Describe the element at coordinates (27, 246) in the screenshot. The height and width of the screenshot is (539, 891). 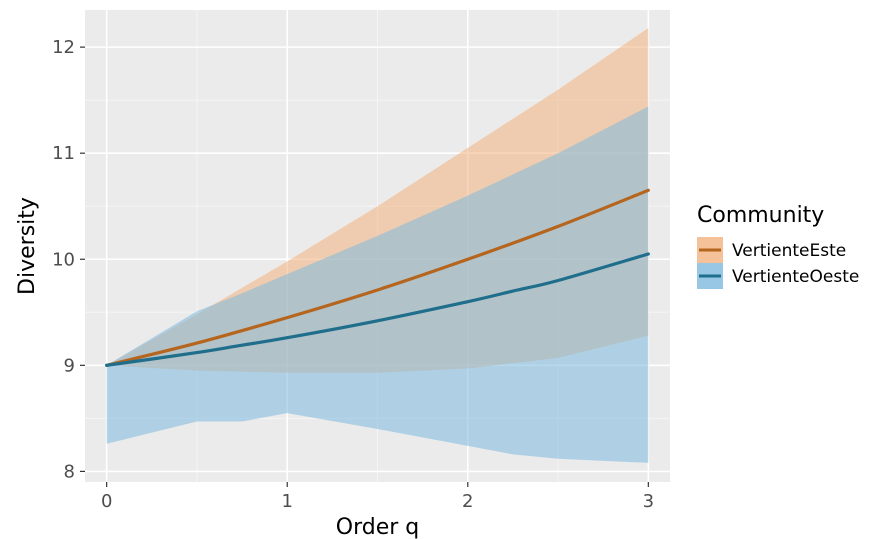
I see `y-axis-title: Diversity` at that location.